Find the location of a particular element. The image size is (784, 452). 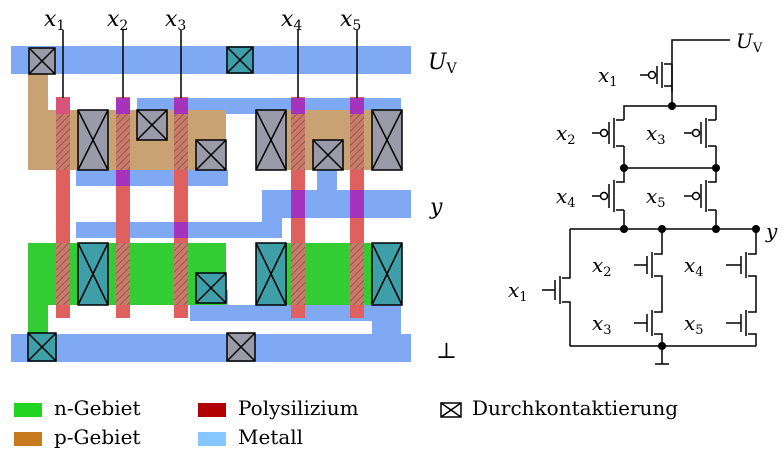

schem-n-x4: x4 is located at coordinates (694, 266).